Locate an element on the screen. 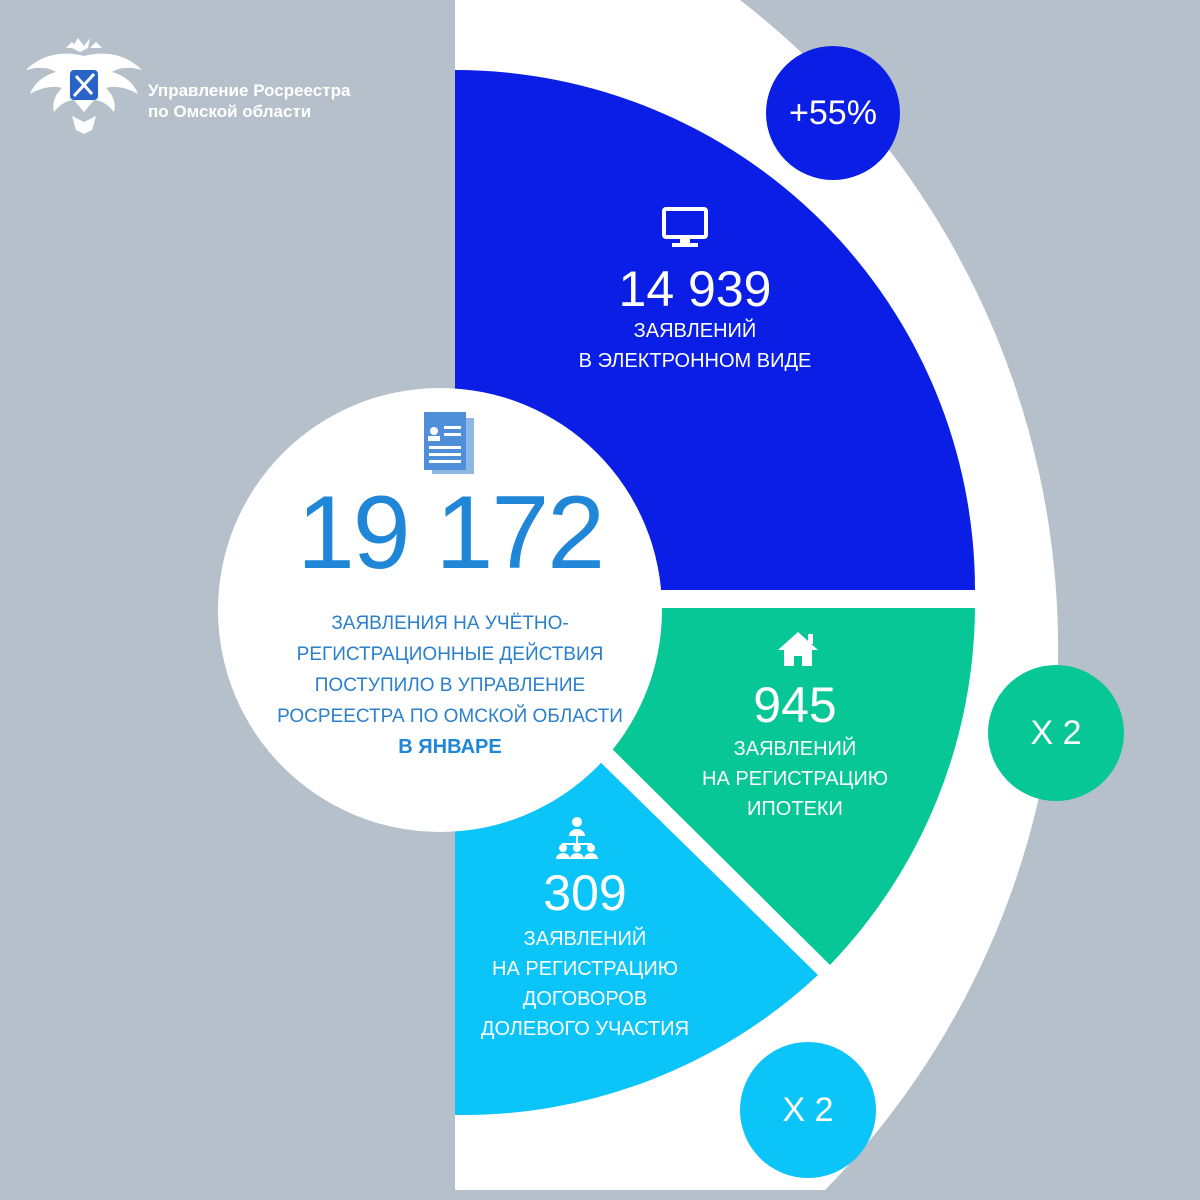 This screenshot has height=1200, width=1200. segment-mortgage-line-3: ипотеки is located at coordinates (795, 809).